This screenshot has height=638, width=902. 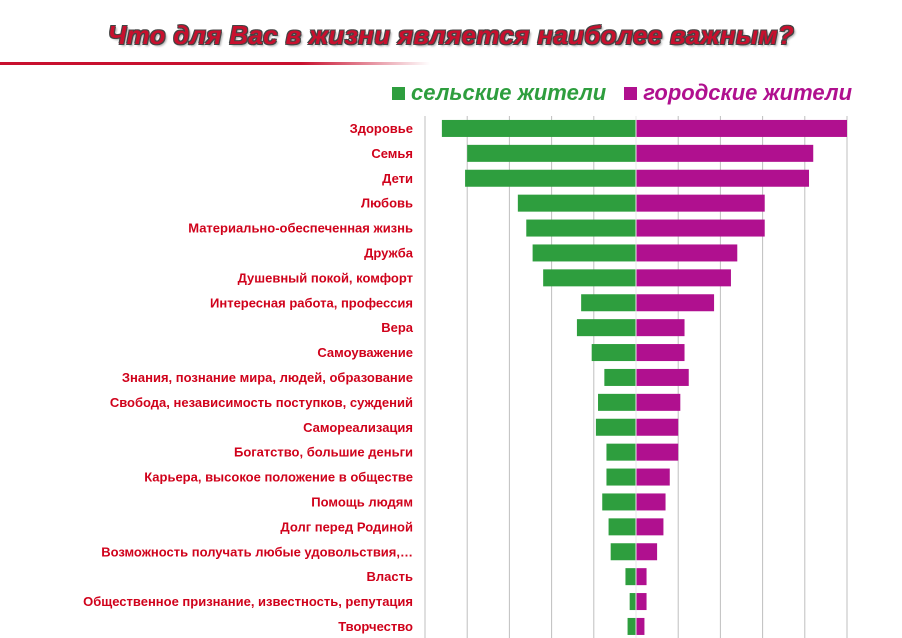 I want to click on legend-swatch-rural, so click(x=398, y=93).